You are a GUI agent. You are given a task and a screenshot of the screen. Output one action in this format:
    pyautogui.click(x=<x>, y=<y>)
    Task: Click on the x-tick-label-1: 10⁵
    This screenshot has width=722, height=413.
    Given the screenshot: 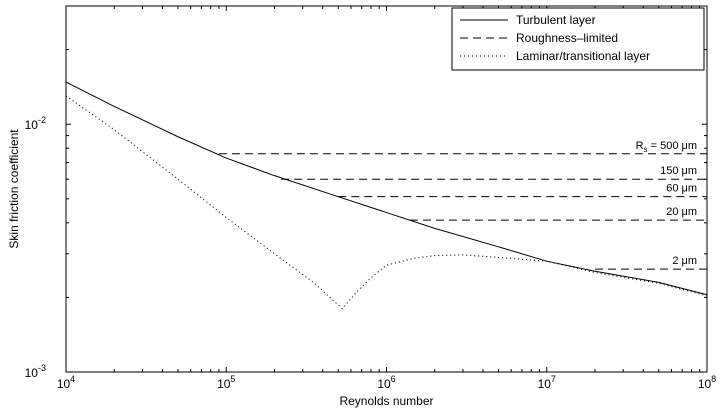 What is the action you would take?
    pyautogui.click(x=226, y=382)
    